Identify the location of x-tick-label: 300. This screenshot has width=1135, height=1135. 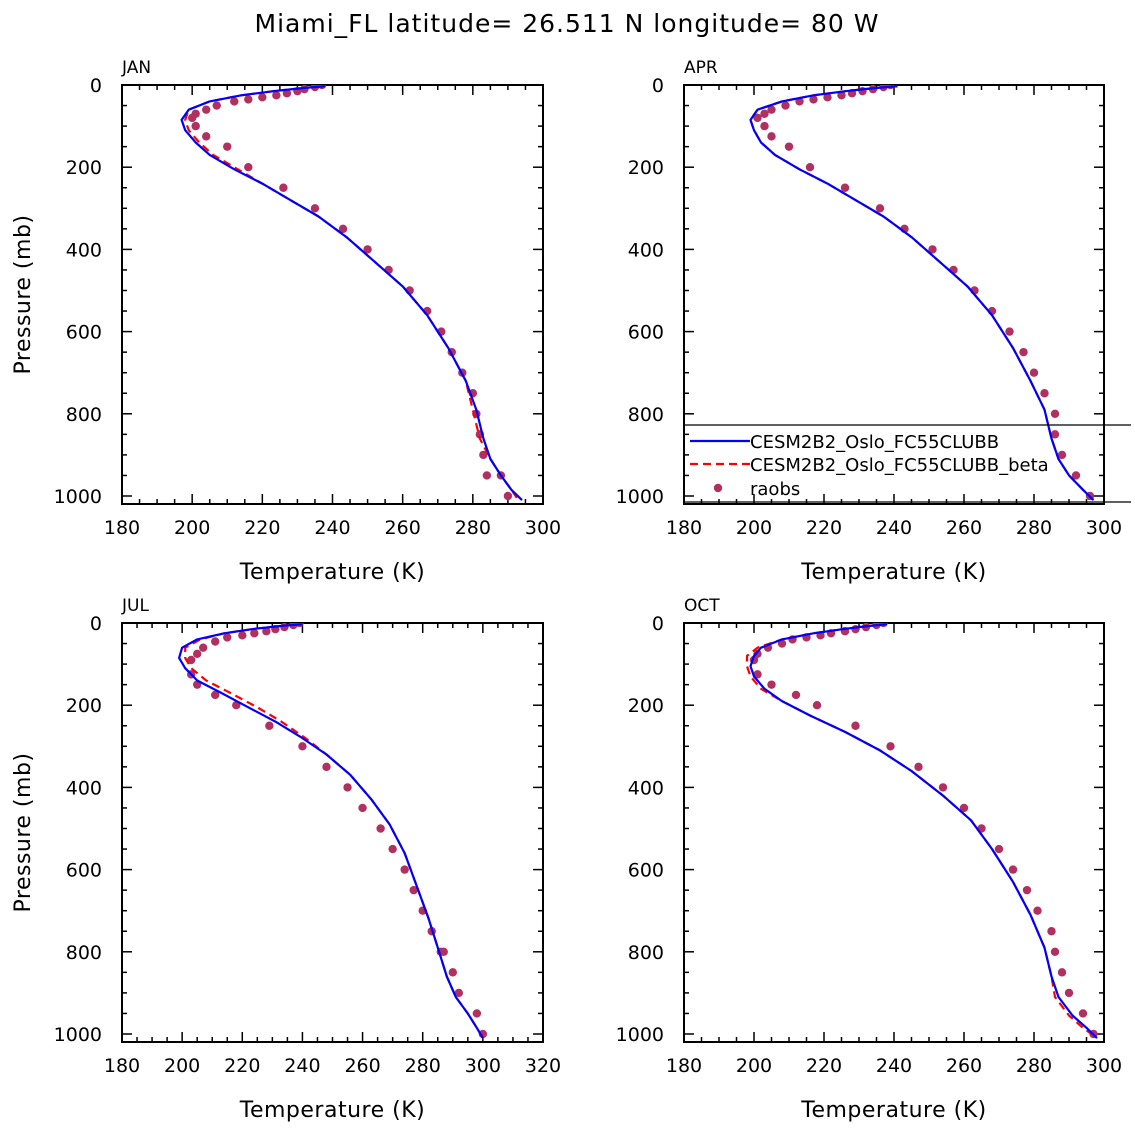
(543, 528).